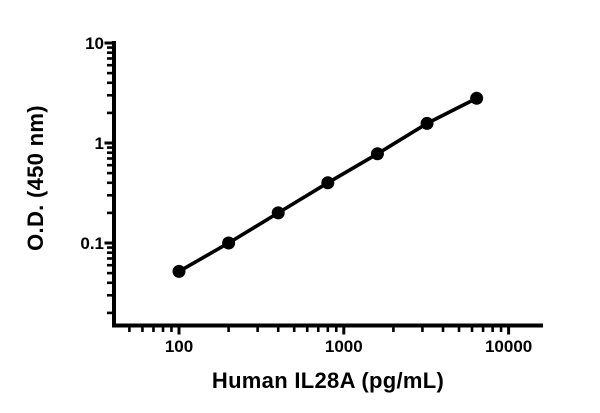 This screenshot has height=413, width=600. What do you see at coordinates (344, 346) in the screenshot?
I see `x-tick-label: 1000` at bounding box center [344, 346].